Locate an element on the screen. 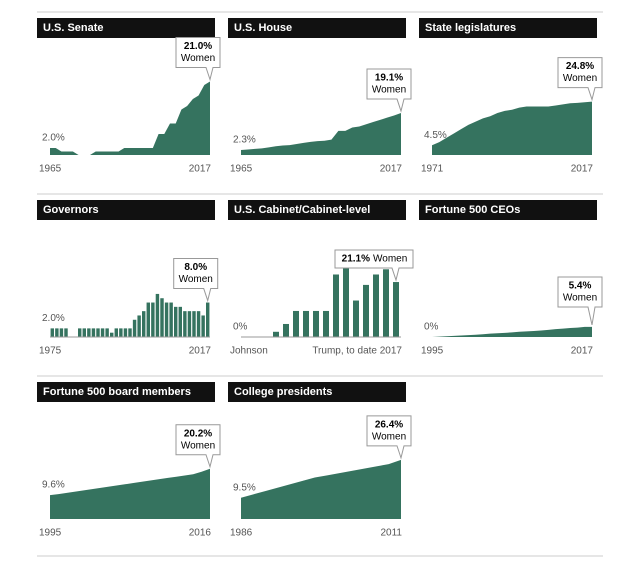 Image resolution: width=632 pixels, height=584 pixels. callout-value: 21.0% is located at coordinates (198, 46).